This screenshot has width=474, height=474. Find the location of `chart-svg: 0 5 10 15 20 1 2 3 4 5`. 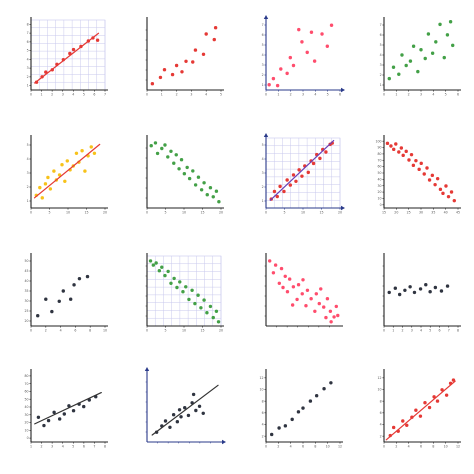

chart-svg: 0 5 10 15 20 1 2 3 4 5 is located at coordinates (67, 175).